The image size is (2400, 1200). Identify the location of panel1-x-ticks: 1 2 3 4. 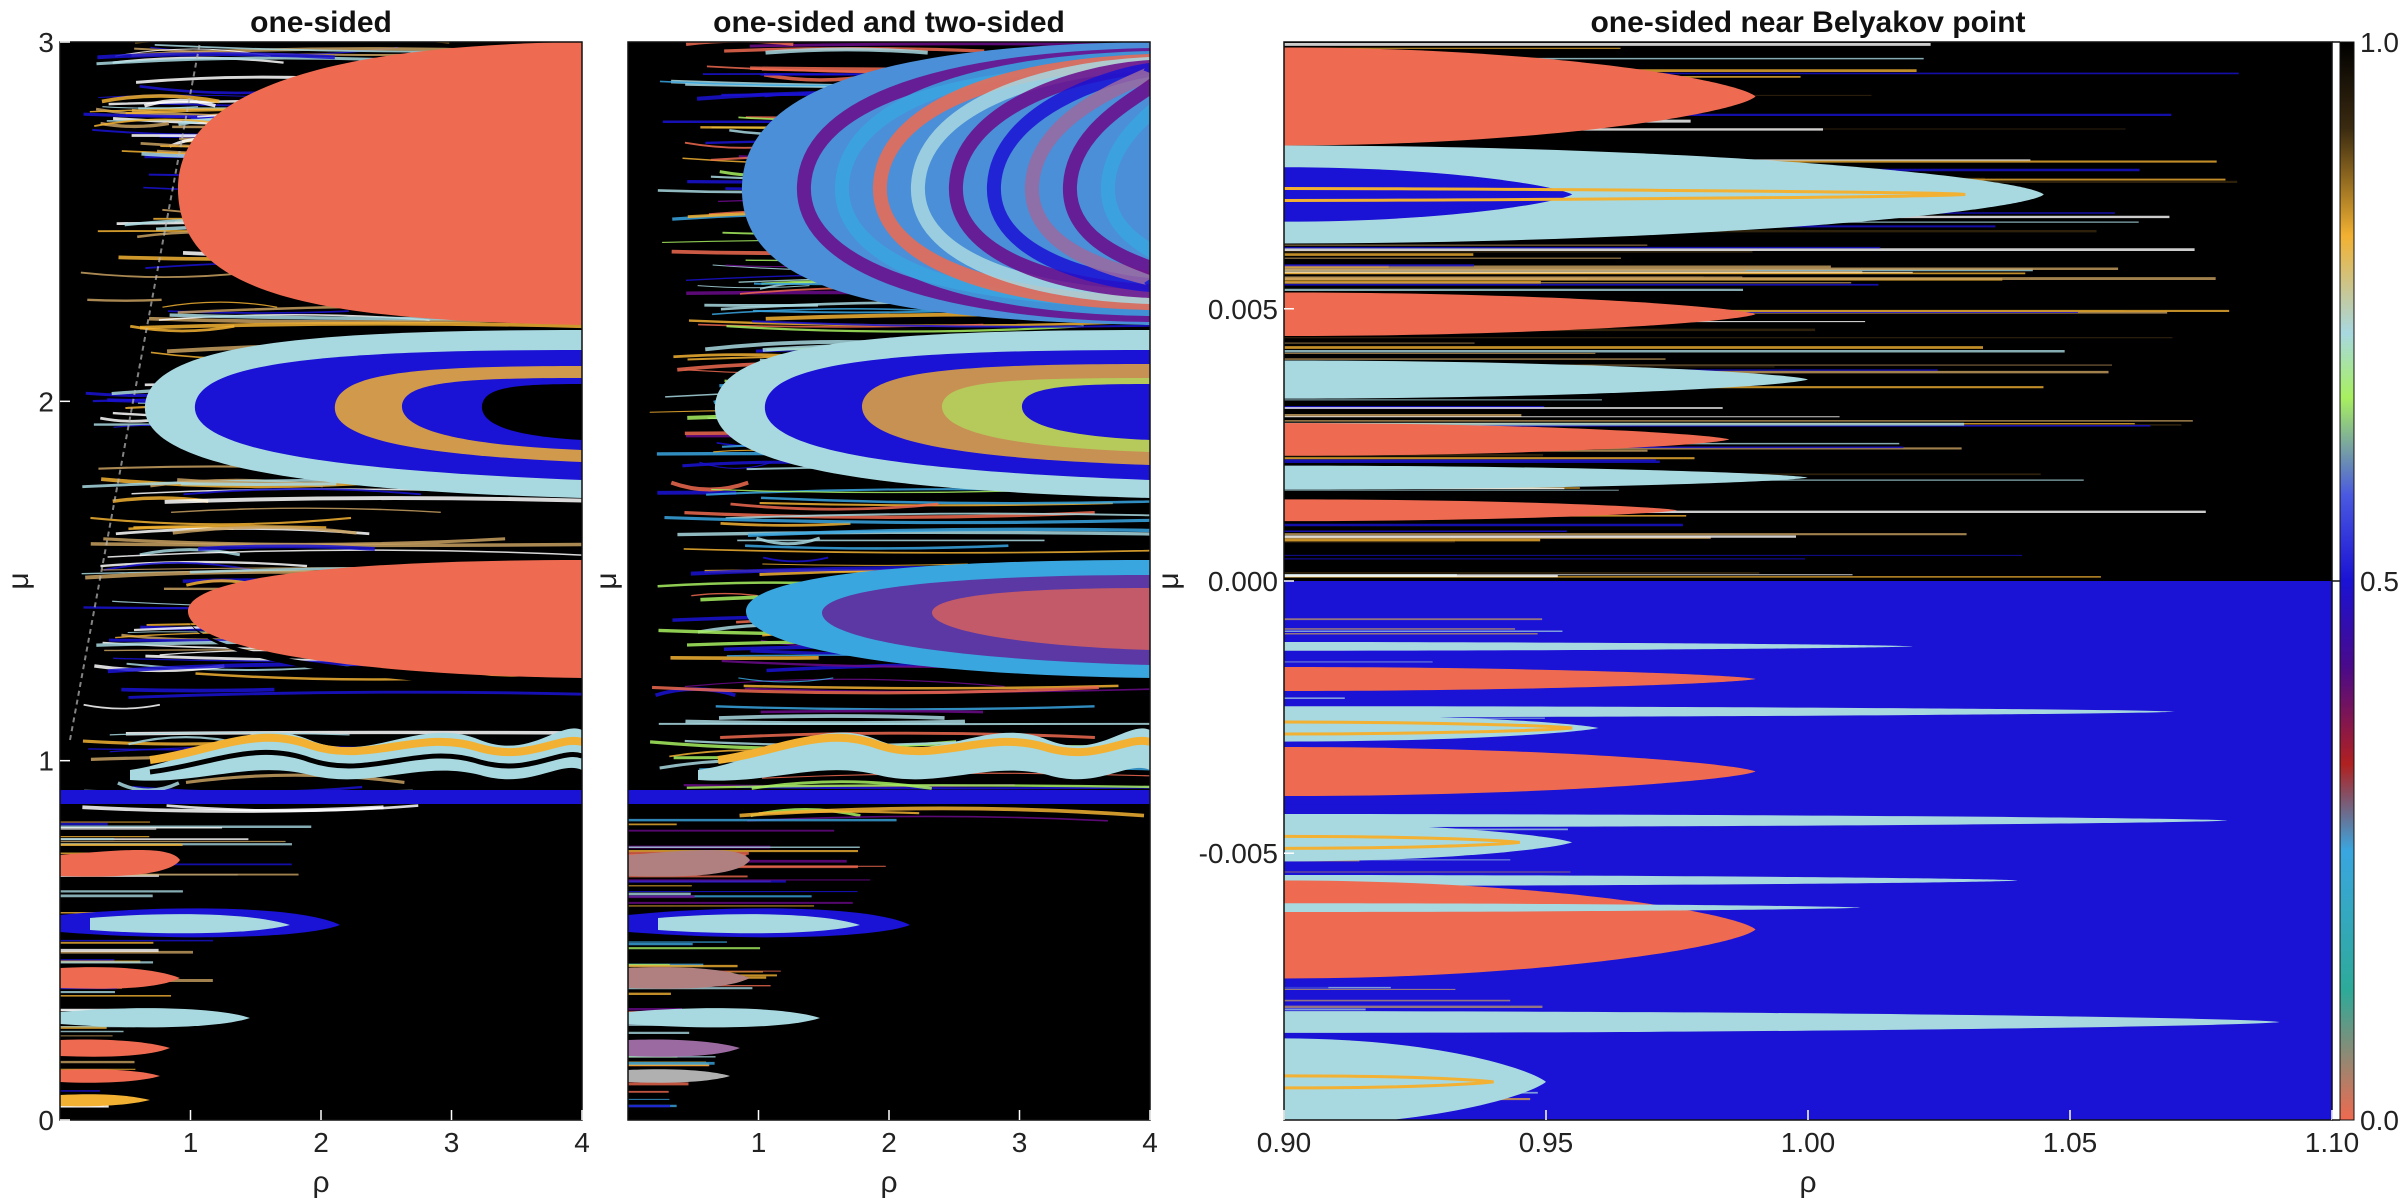
(386, 1134).